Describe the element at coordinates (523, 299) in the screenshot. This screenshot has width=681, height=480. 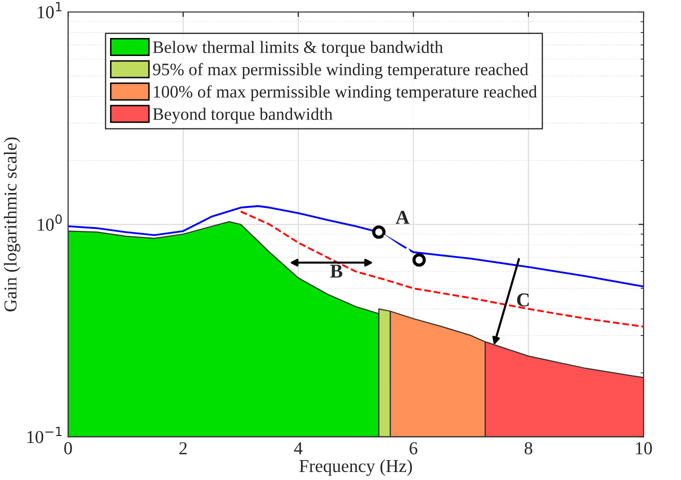
I see `annotation: C` at that location.